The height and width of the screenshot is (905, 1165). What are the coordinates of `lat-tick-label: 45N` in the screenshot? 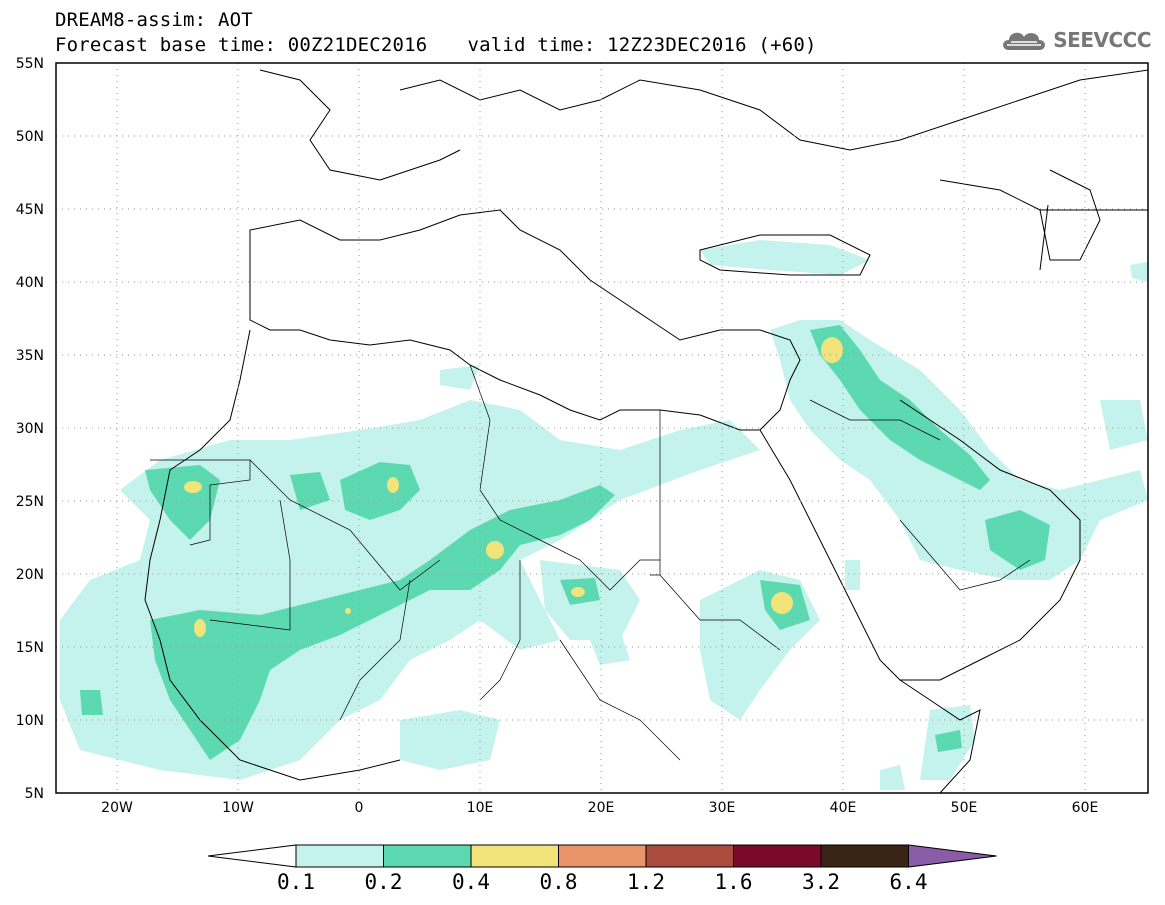 It's located at (30, 210).